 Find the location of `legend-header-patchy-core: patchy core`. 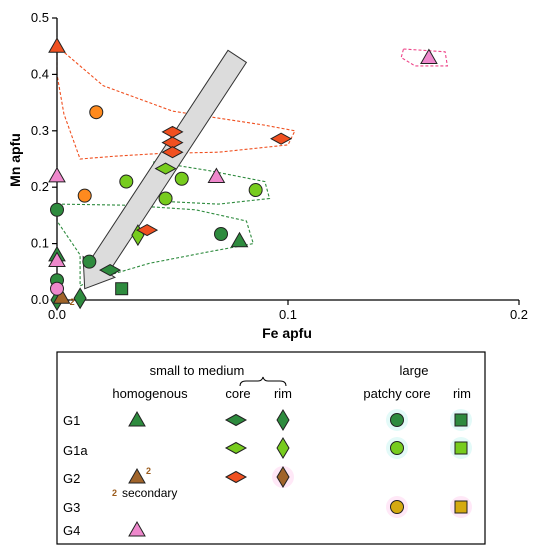

legend-header-patchy-core: patchy core is located at coordinates (396, 393).